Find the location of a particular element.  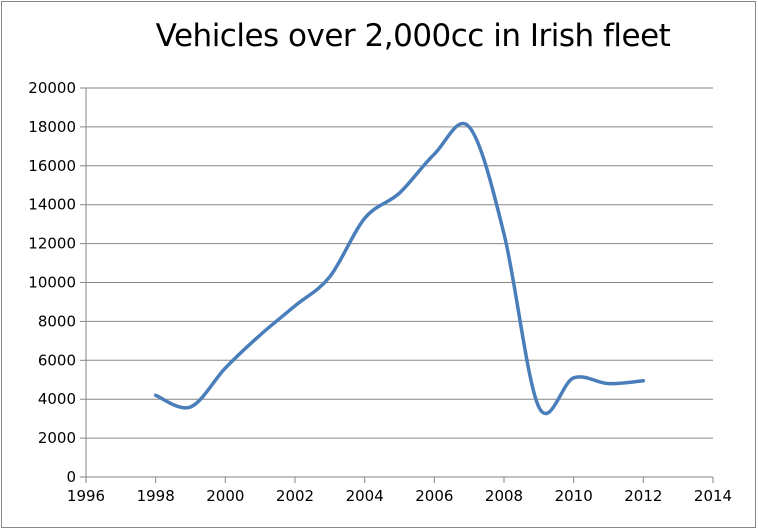

y-tick-label: 4000 is located at coordinates (57, 399).